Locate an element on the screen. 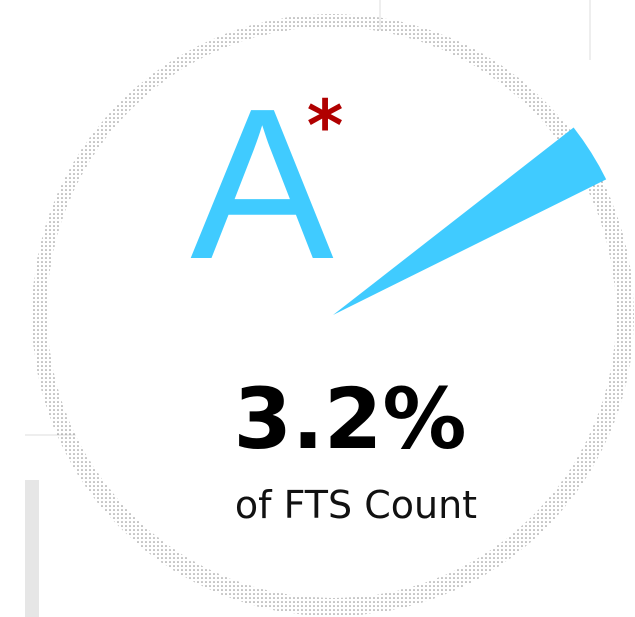  wedge is located at coordinates (470, 221).